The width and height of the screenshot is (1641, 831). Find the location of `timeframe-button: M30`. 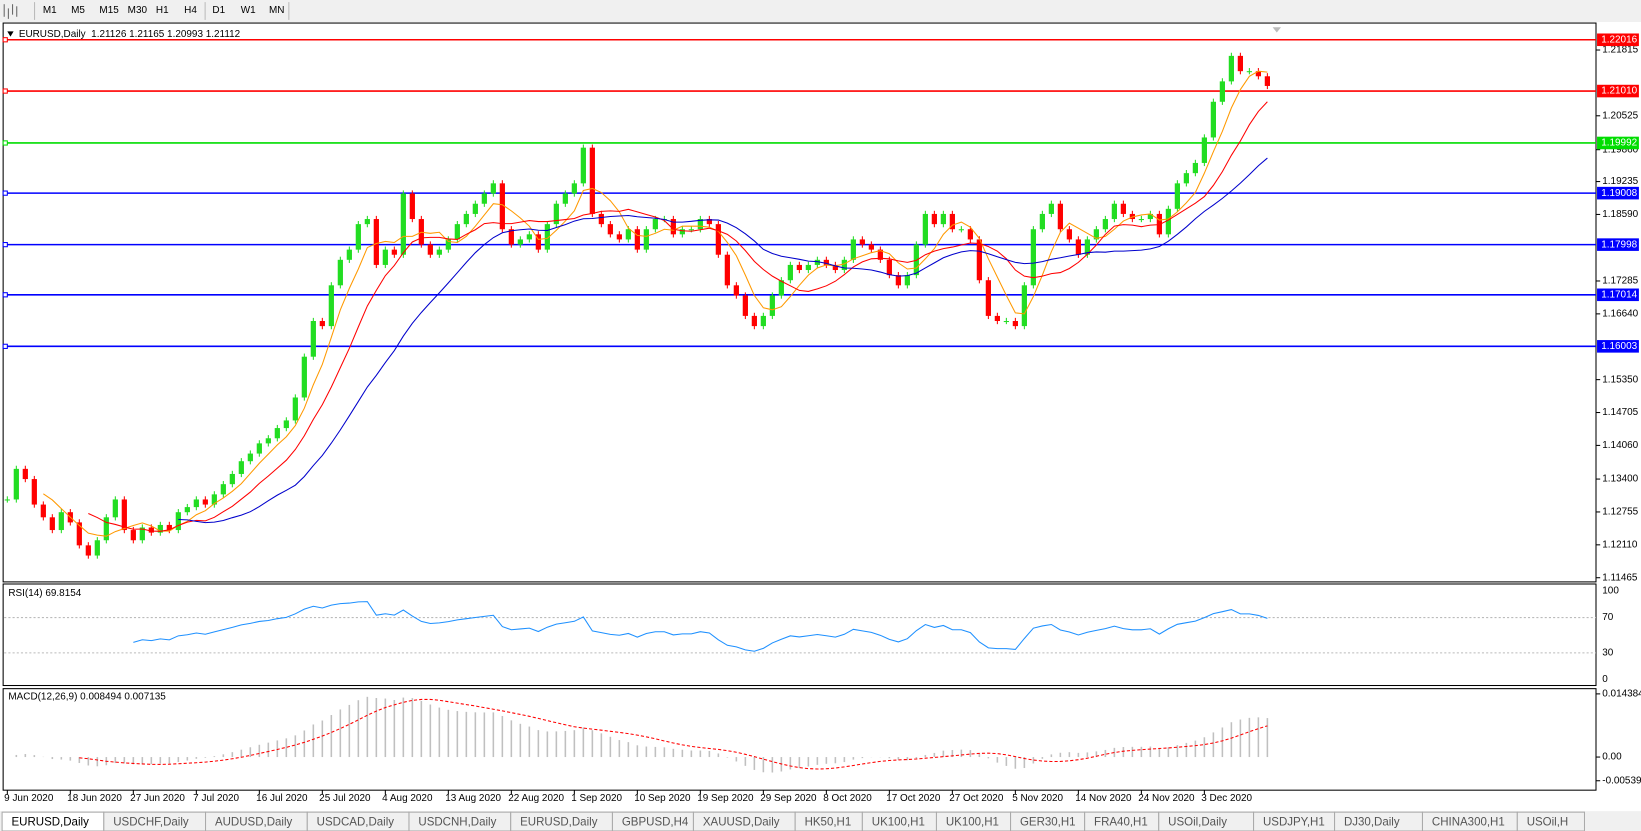

timeframe-button: M30 is located at coordinates (138, 10).